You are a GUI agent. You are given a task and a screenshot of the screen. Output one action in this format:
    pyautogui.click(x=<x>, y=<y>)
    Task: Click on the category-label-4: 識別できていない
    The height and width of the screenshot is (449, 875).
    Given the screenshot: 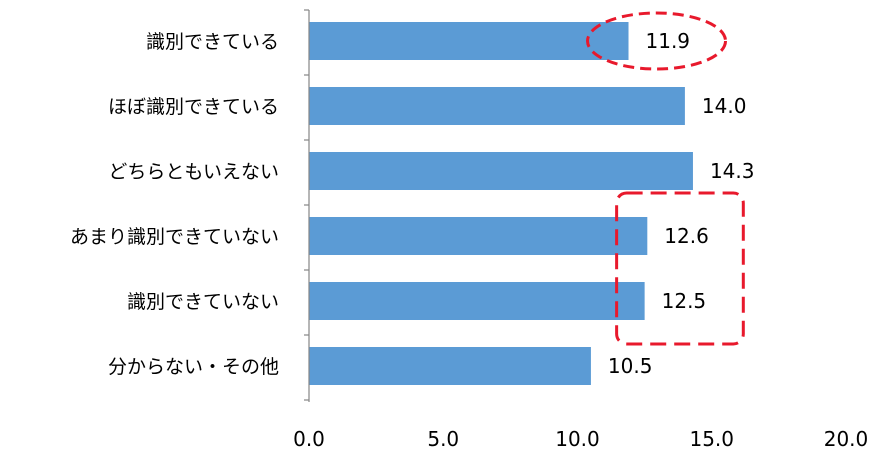 What is the action you would take?
    pyautogui.click(x=203, y=302)
    